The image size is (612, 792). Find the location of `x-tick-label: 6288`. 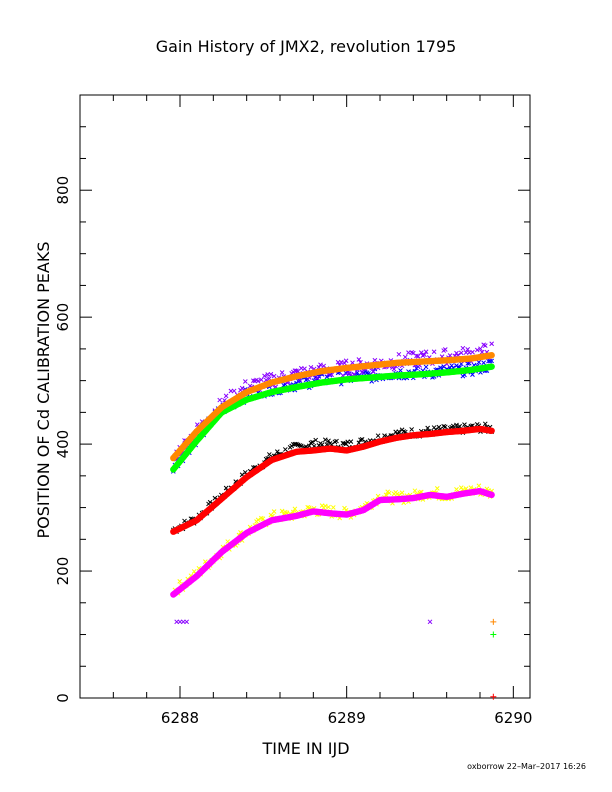

x-tick-label: 6288 is located at coordinates (180, 718).